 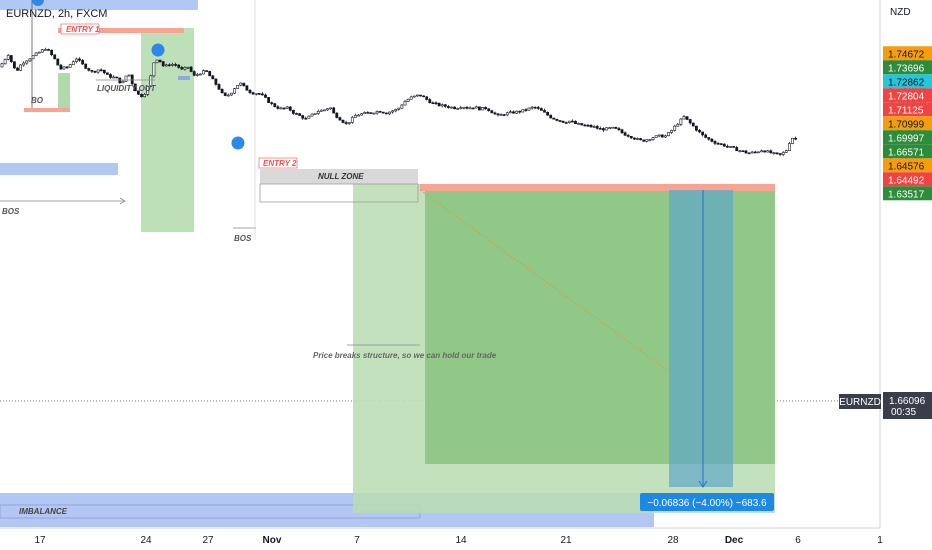 What do you see at coordinates (906, 82) in the screenshot?
I see `price-tag: 1.72862` at bounding box center [906, 82].